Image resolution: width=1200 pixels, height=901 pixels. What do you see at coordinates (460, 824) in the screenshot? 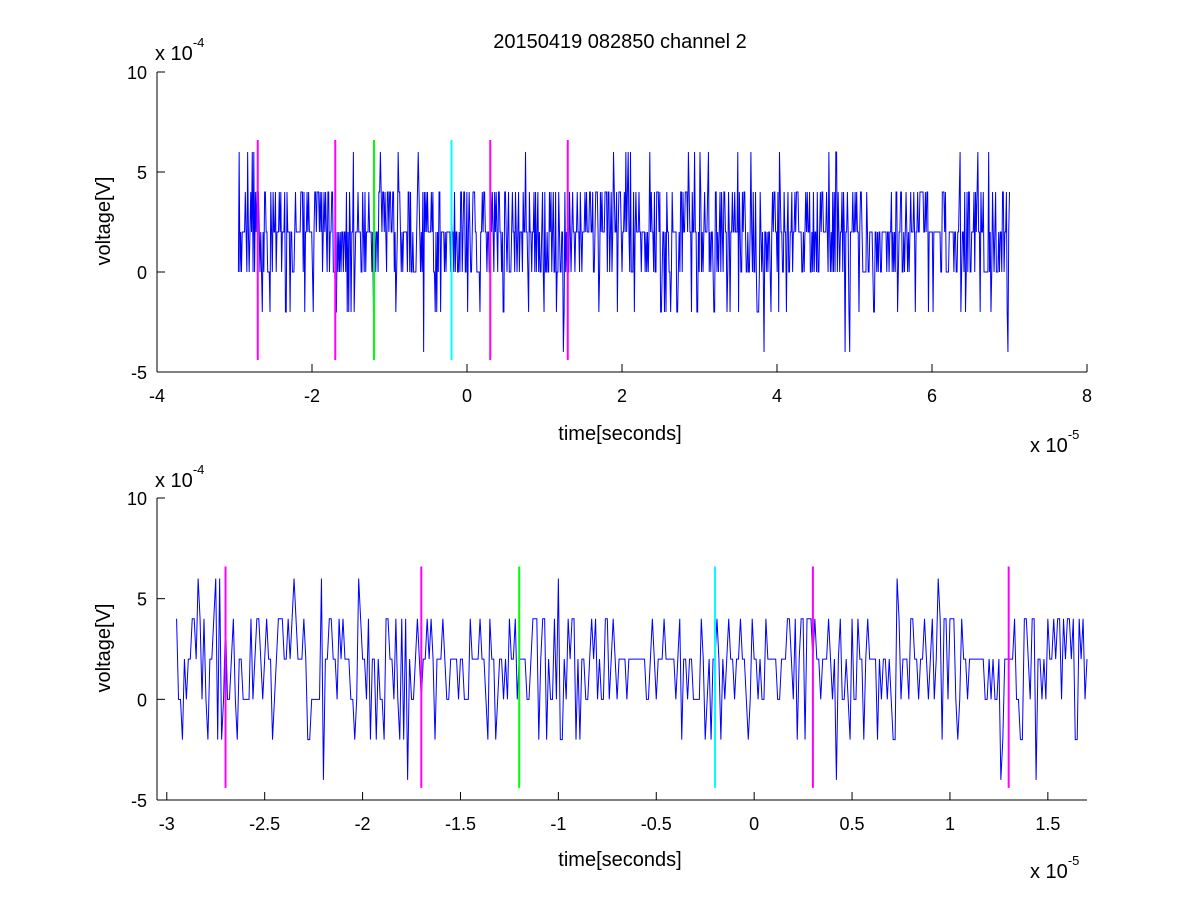
I see `bottom-x-tick-label: -1.5` at bounding box center [460, 824].